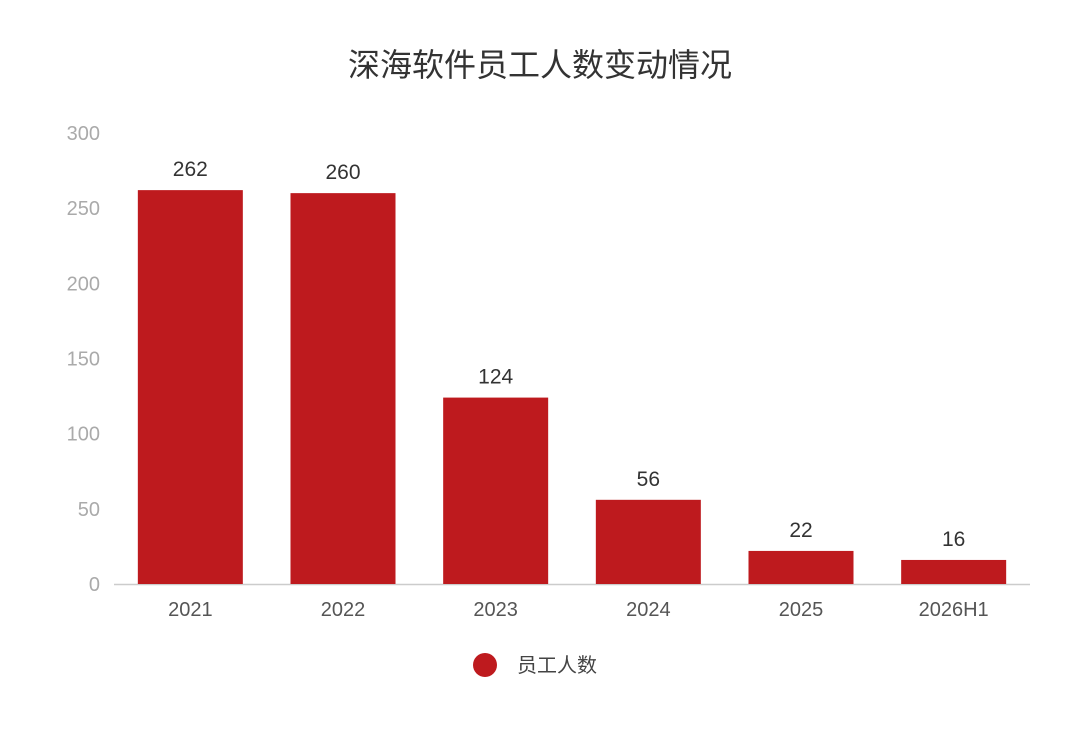  Describe the element at coordinates (539, 65) in the screenshot. I see `chart-title: 深海软件员工人数变动情况` at that location.